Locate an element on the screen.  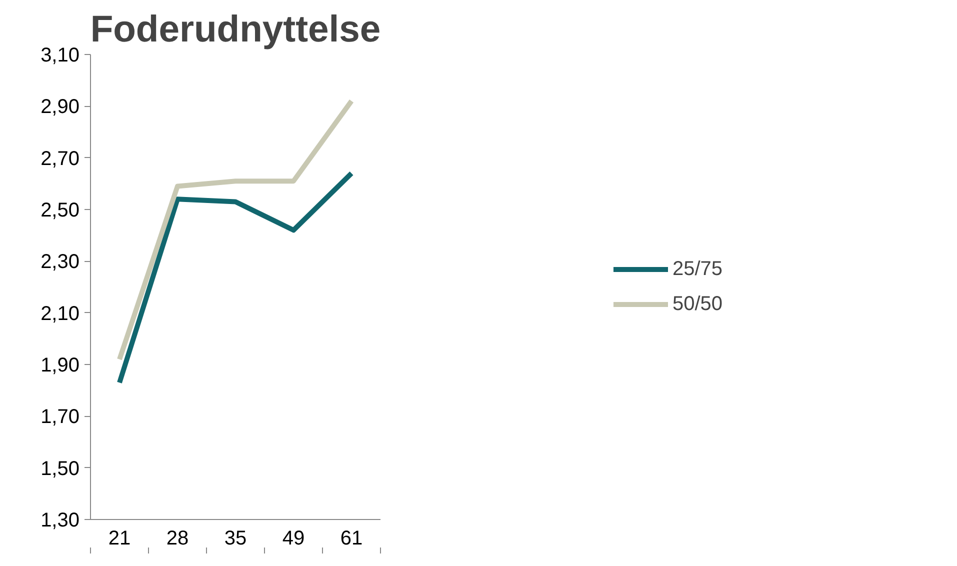
y-tick-label: 3,10 is located at coordinates (60, 55).